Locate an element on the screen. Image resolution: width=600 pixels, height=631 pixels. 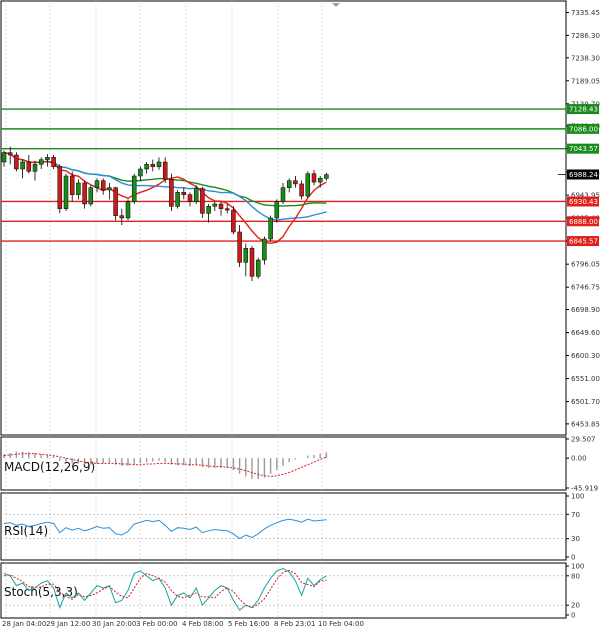
price-tick-label: 6649.60 is located at coordinates (585, 333).